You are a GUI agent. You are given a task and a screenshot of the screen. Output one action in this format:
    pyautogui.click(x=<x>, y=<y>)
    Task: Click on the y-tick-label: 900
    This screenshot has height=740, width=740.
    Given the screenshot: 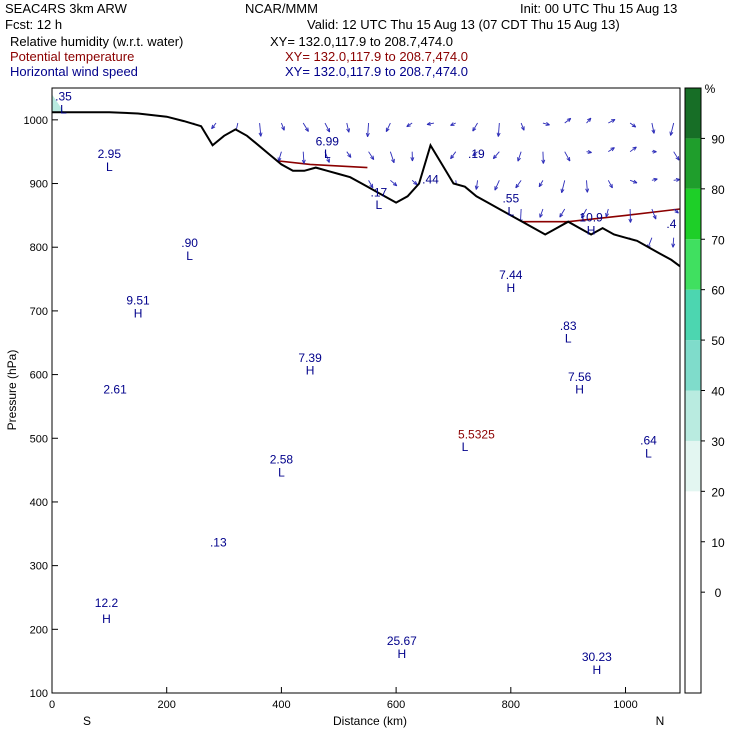 What is the action you would take?
    pyautogui.click(x=39, y=185)
    